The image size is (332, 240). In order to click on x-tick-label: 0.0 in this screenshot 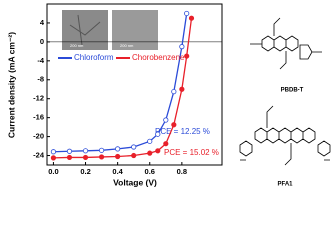, I will do `click(53, 171)`.